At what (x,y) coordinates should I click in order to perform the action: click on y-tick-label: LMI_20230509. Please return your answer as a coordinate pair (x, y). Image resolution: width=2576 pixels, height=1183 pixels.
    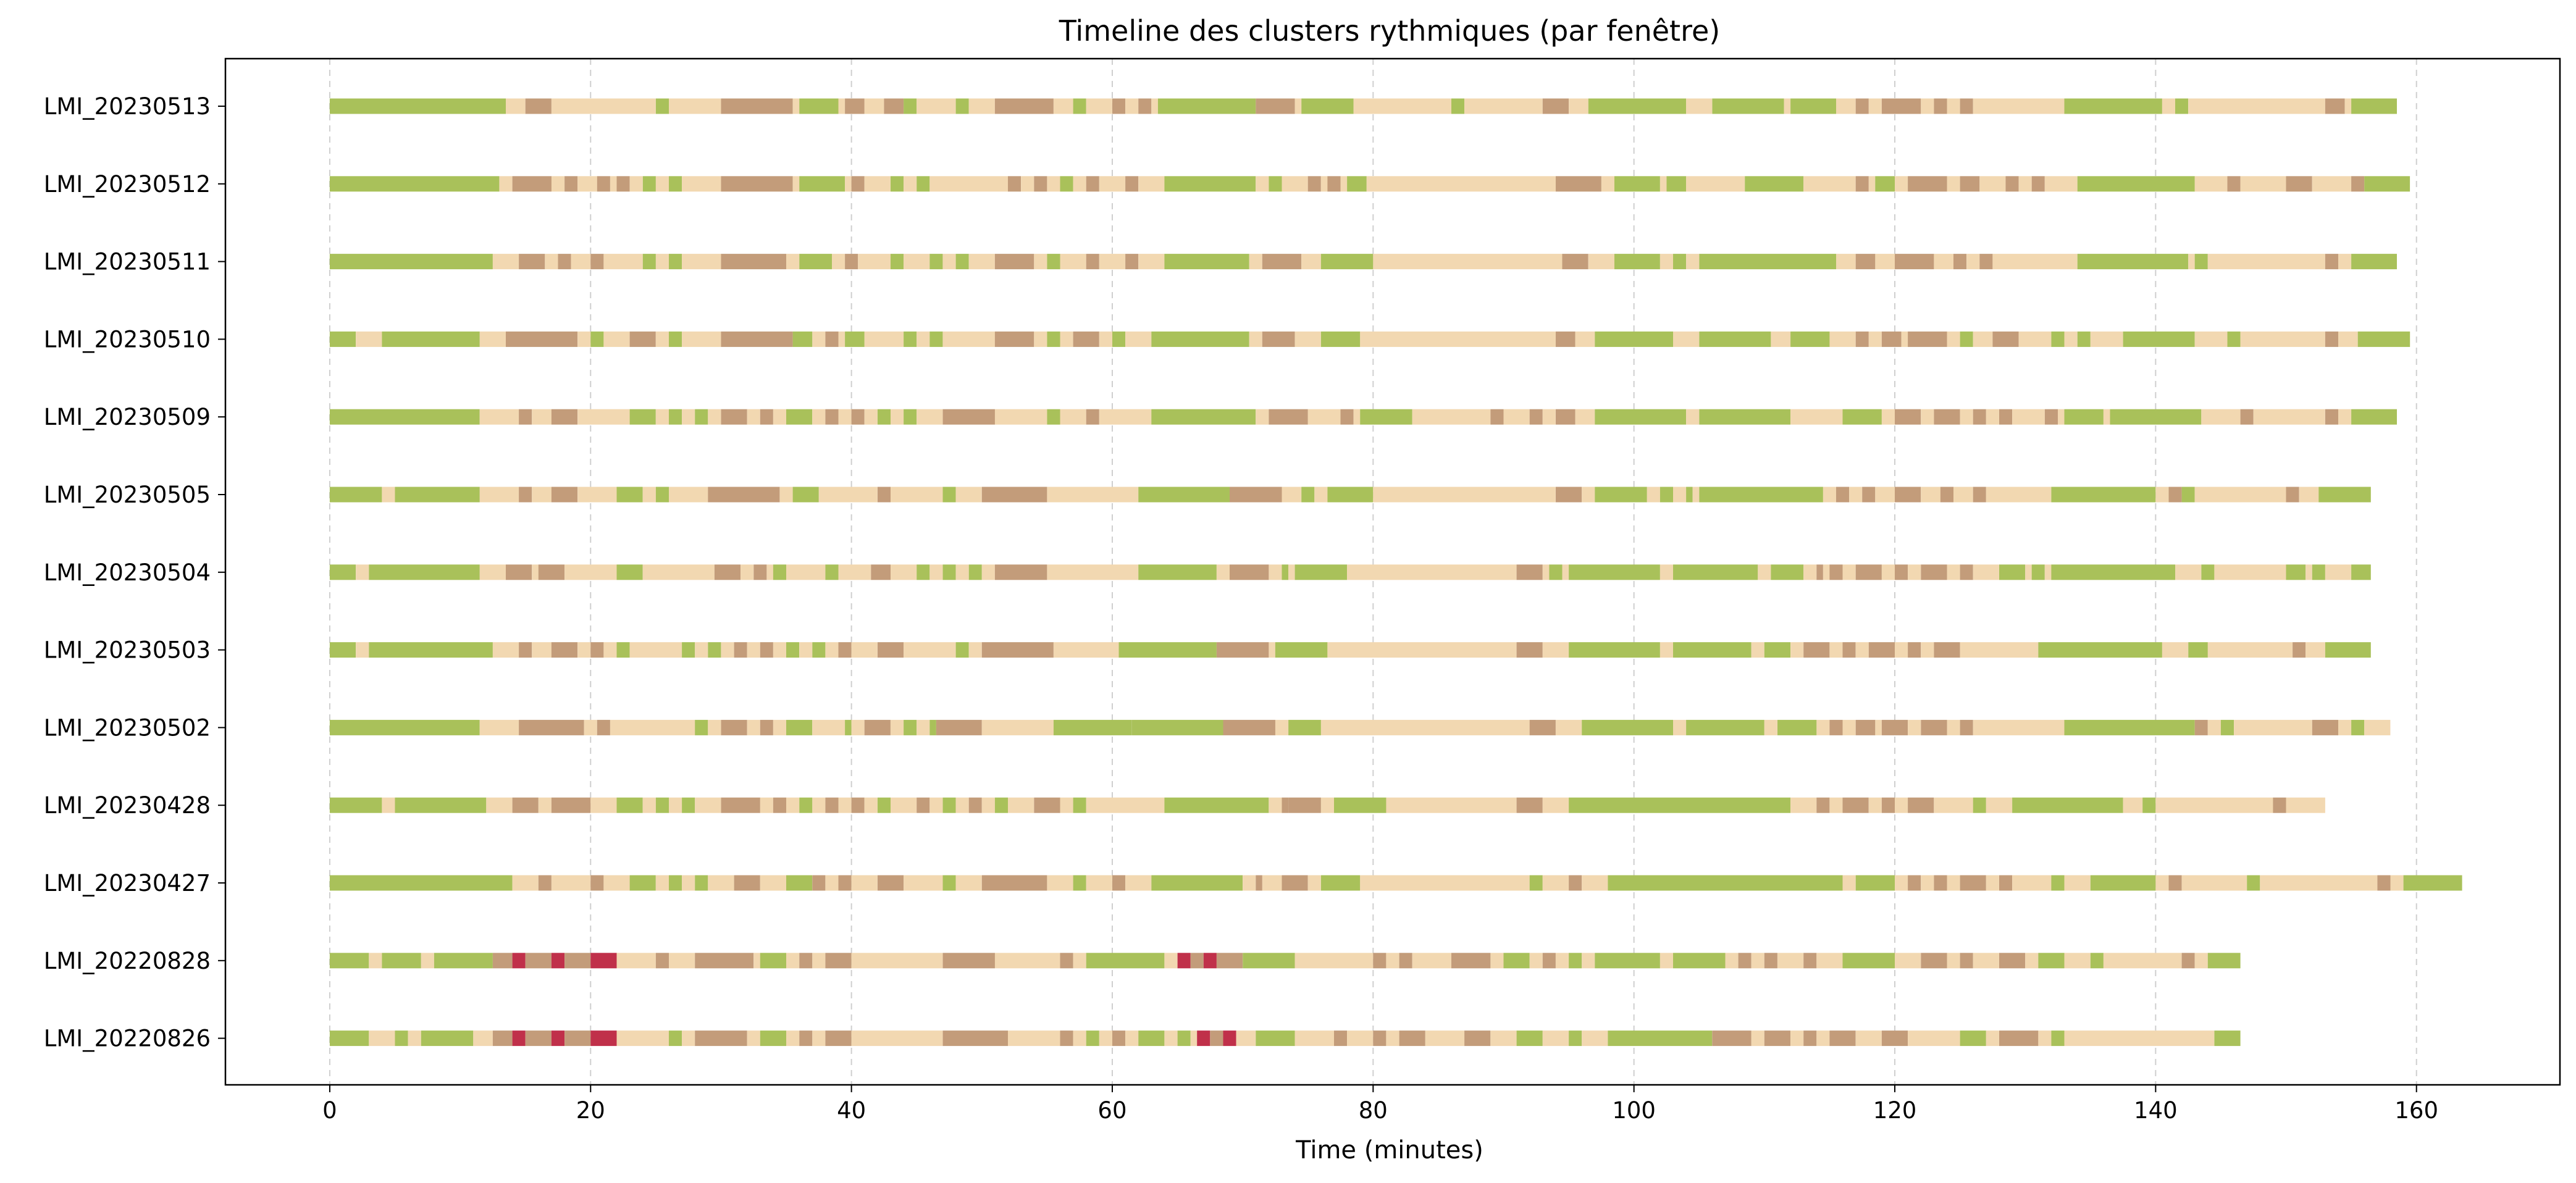
    Looking at the image, I should click on (128, 417).